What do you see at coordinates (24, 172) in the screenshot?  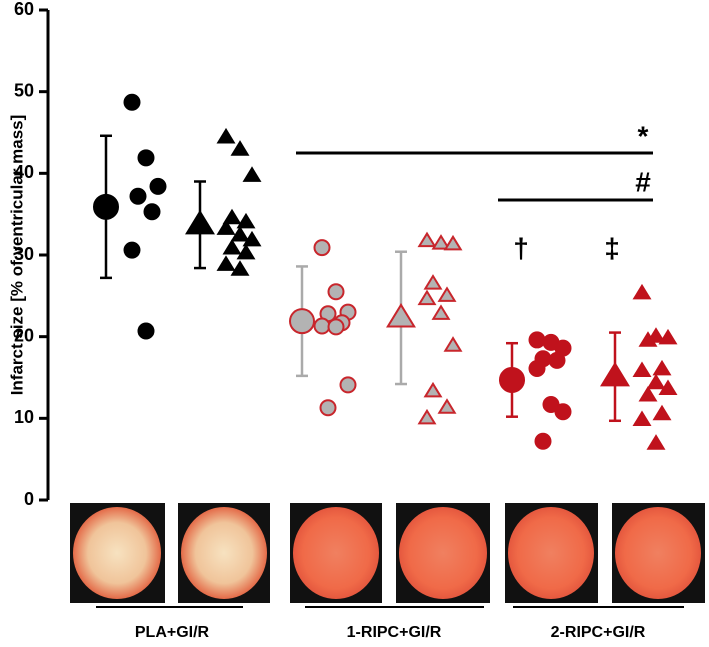 I see `y-tick-label: 40` at bounding box center [24, 172].